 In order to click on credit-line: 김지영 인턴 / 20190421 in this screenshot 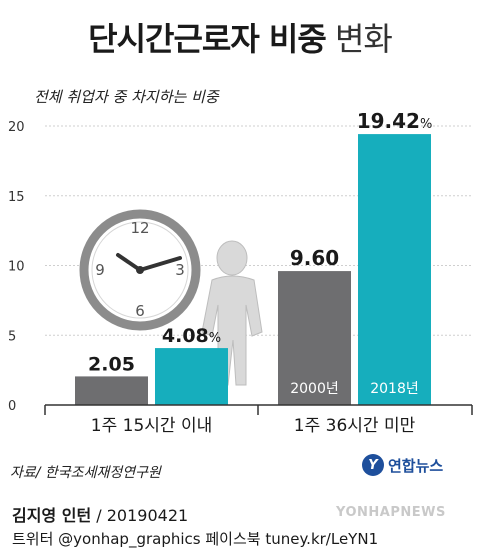, I will do `click(100, 514)`.